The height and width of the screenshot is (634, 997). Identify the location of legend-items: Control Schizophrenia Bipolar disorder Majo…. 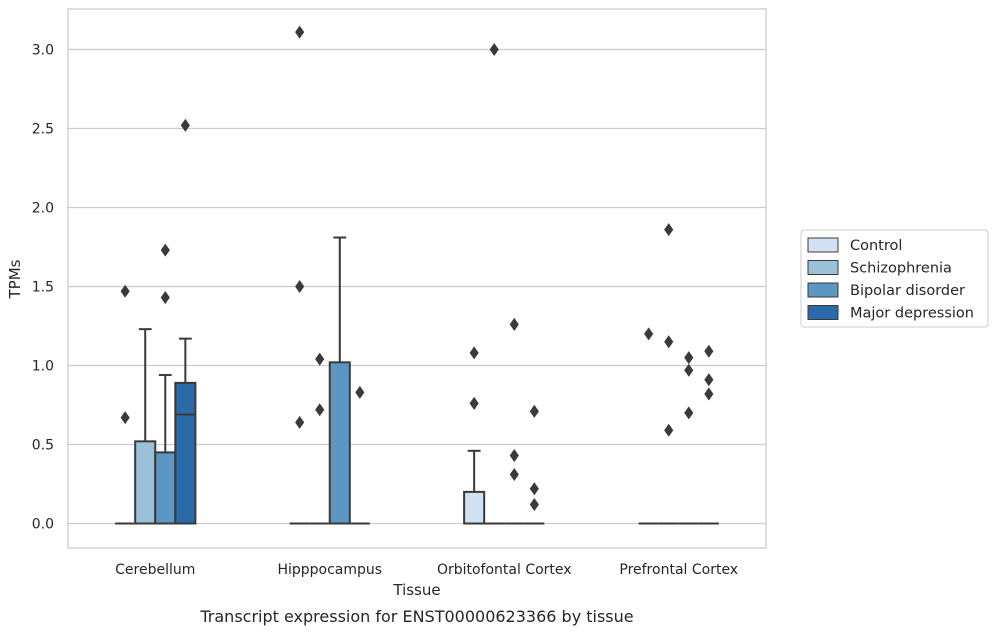
(890, 279).